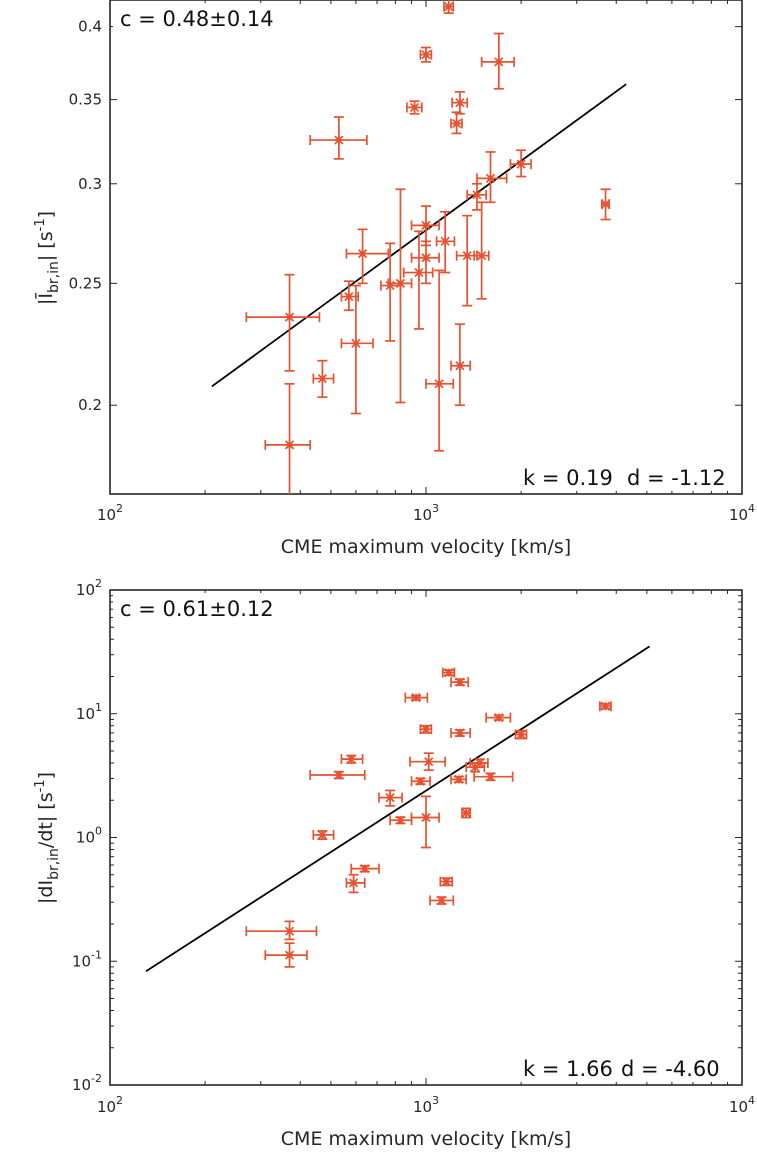 This screenshot has width=757, height=1162. I want to click on y-tick-label: 10⁻¹, so click(87, 959).